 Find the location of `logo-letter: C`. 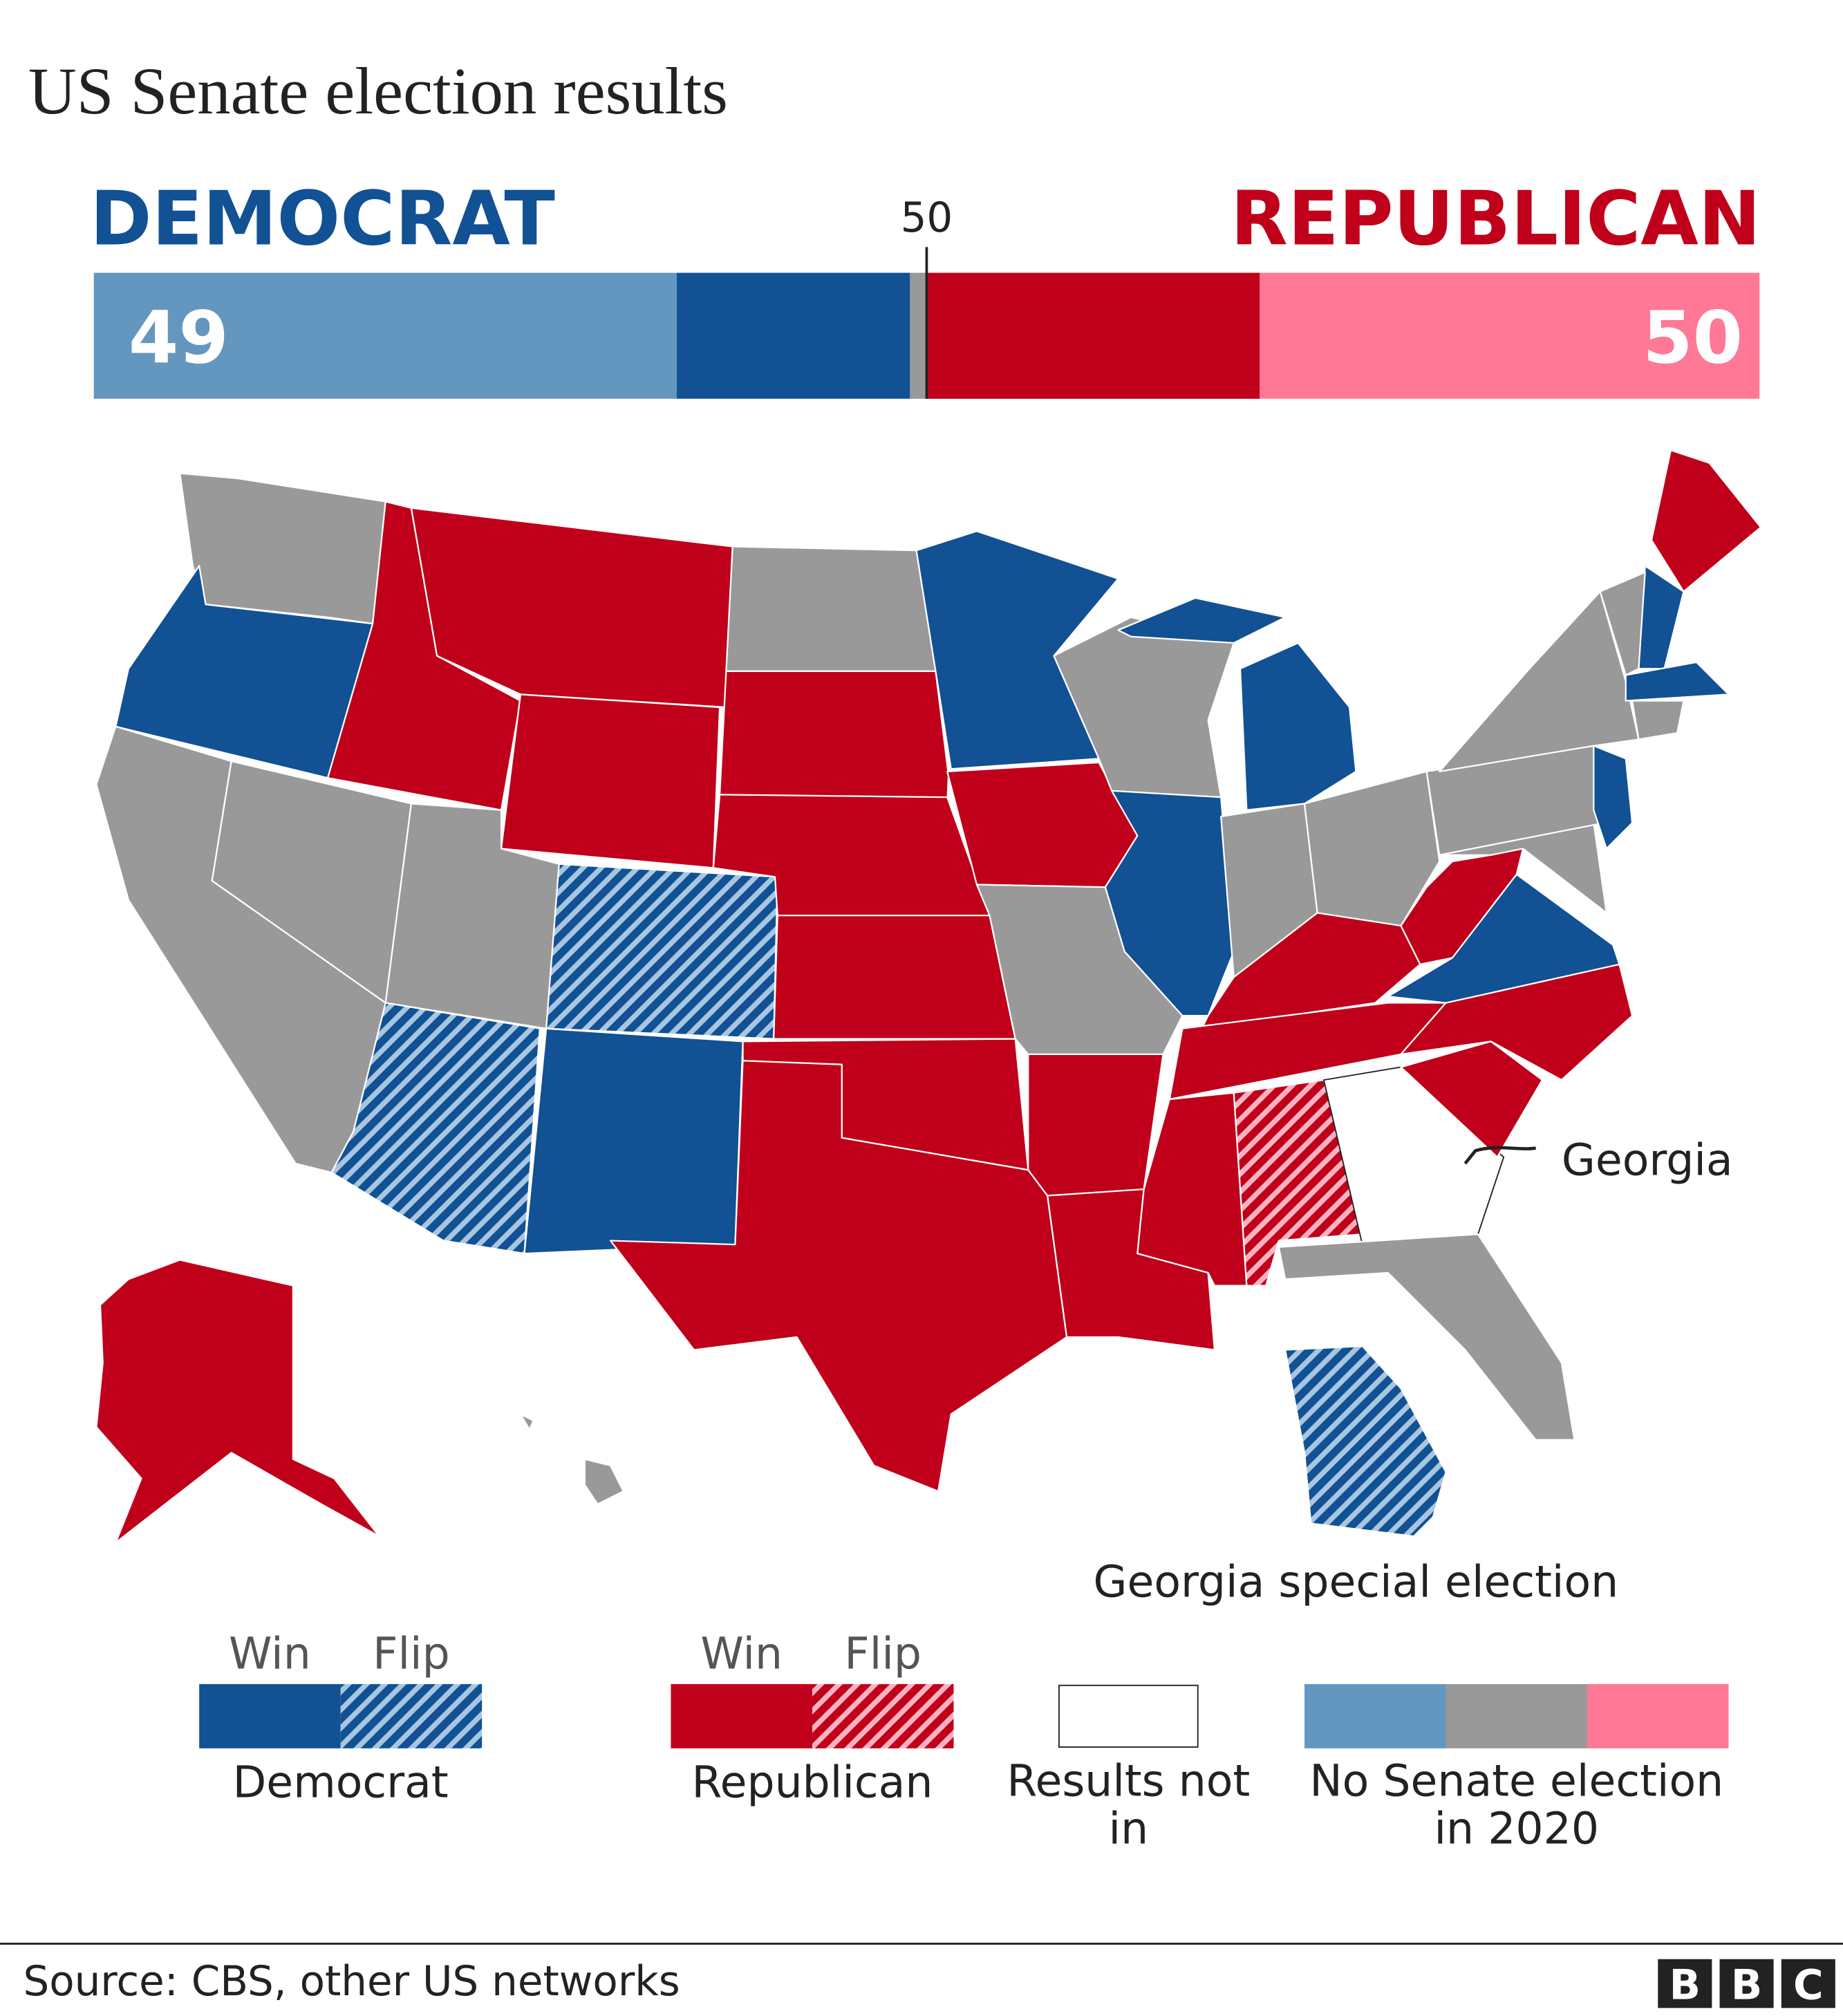

logo-letter: C is located at coordinates (1808, 1985).